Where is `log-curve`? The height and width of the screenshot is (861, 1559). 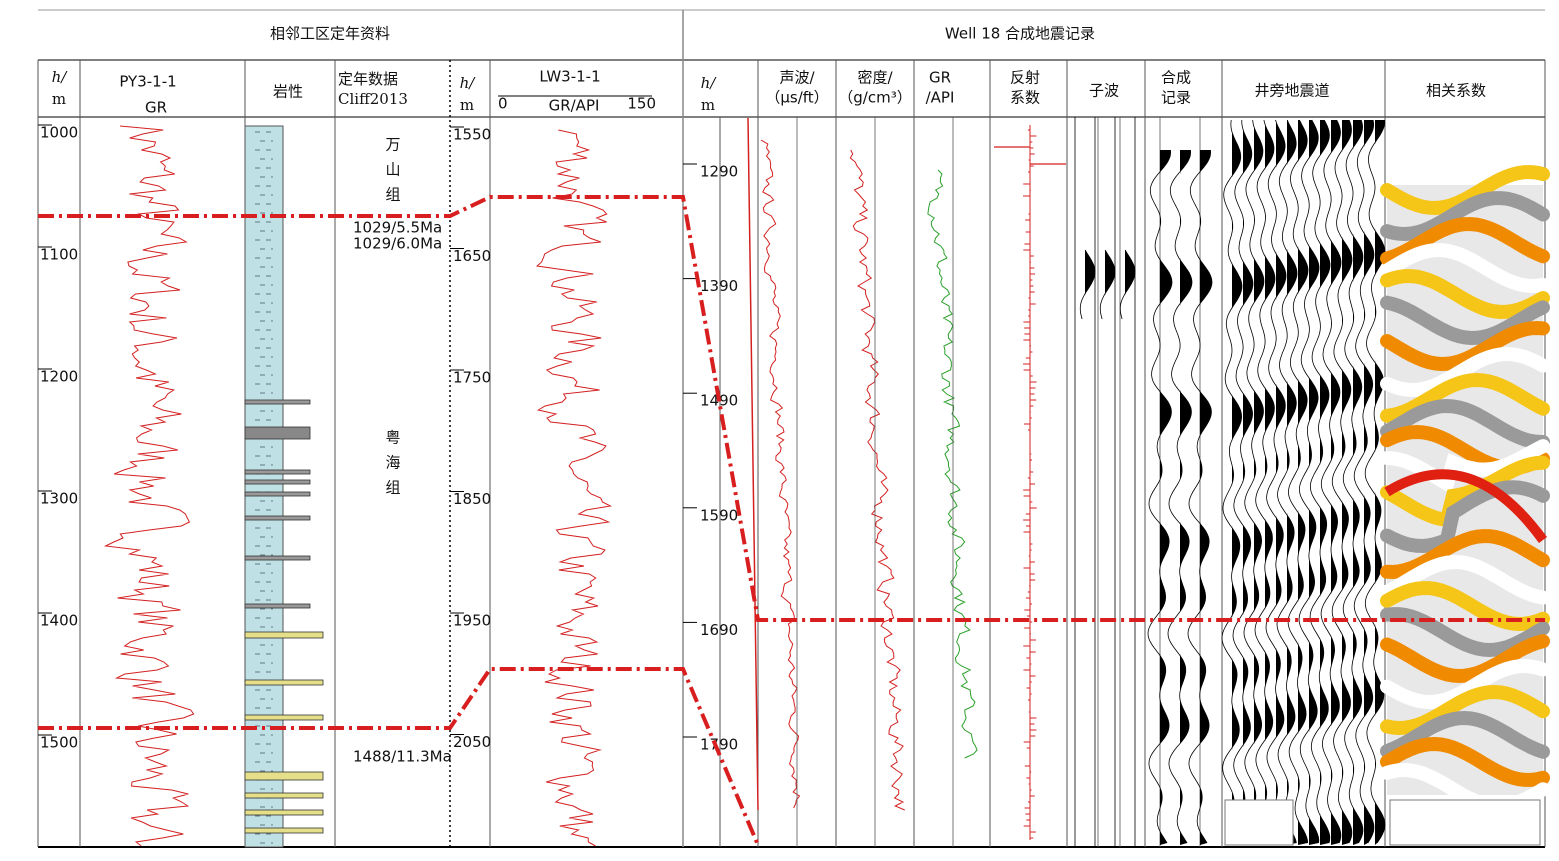
log-curve is located at coordinates (573, 488).